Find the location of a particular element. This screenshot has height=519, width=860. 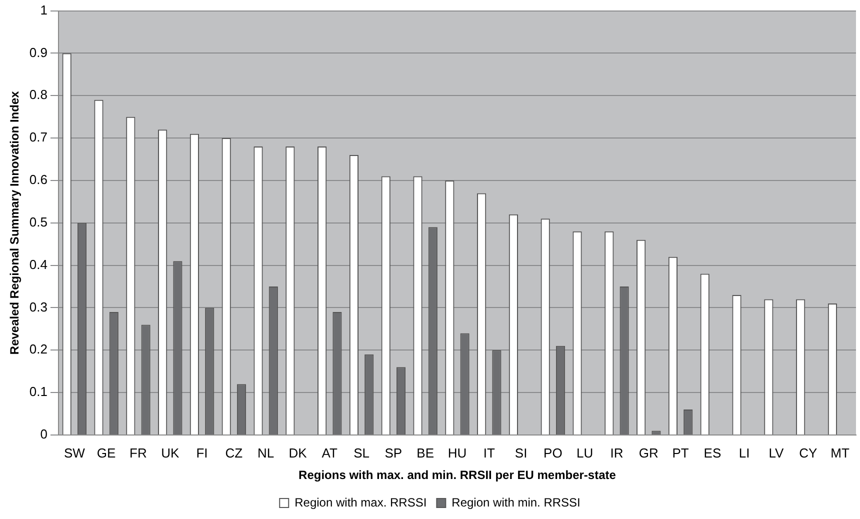

y-tick-label: 0.1 is located at coordinates (38, 392).